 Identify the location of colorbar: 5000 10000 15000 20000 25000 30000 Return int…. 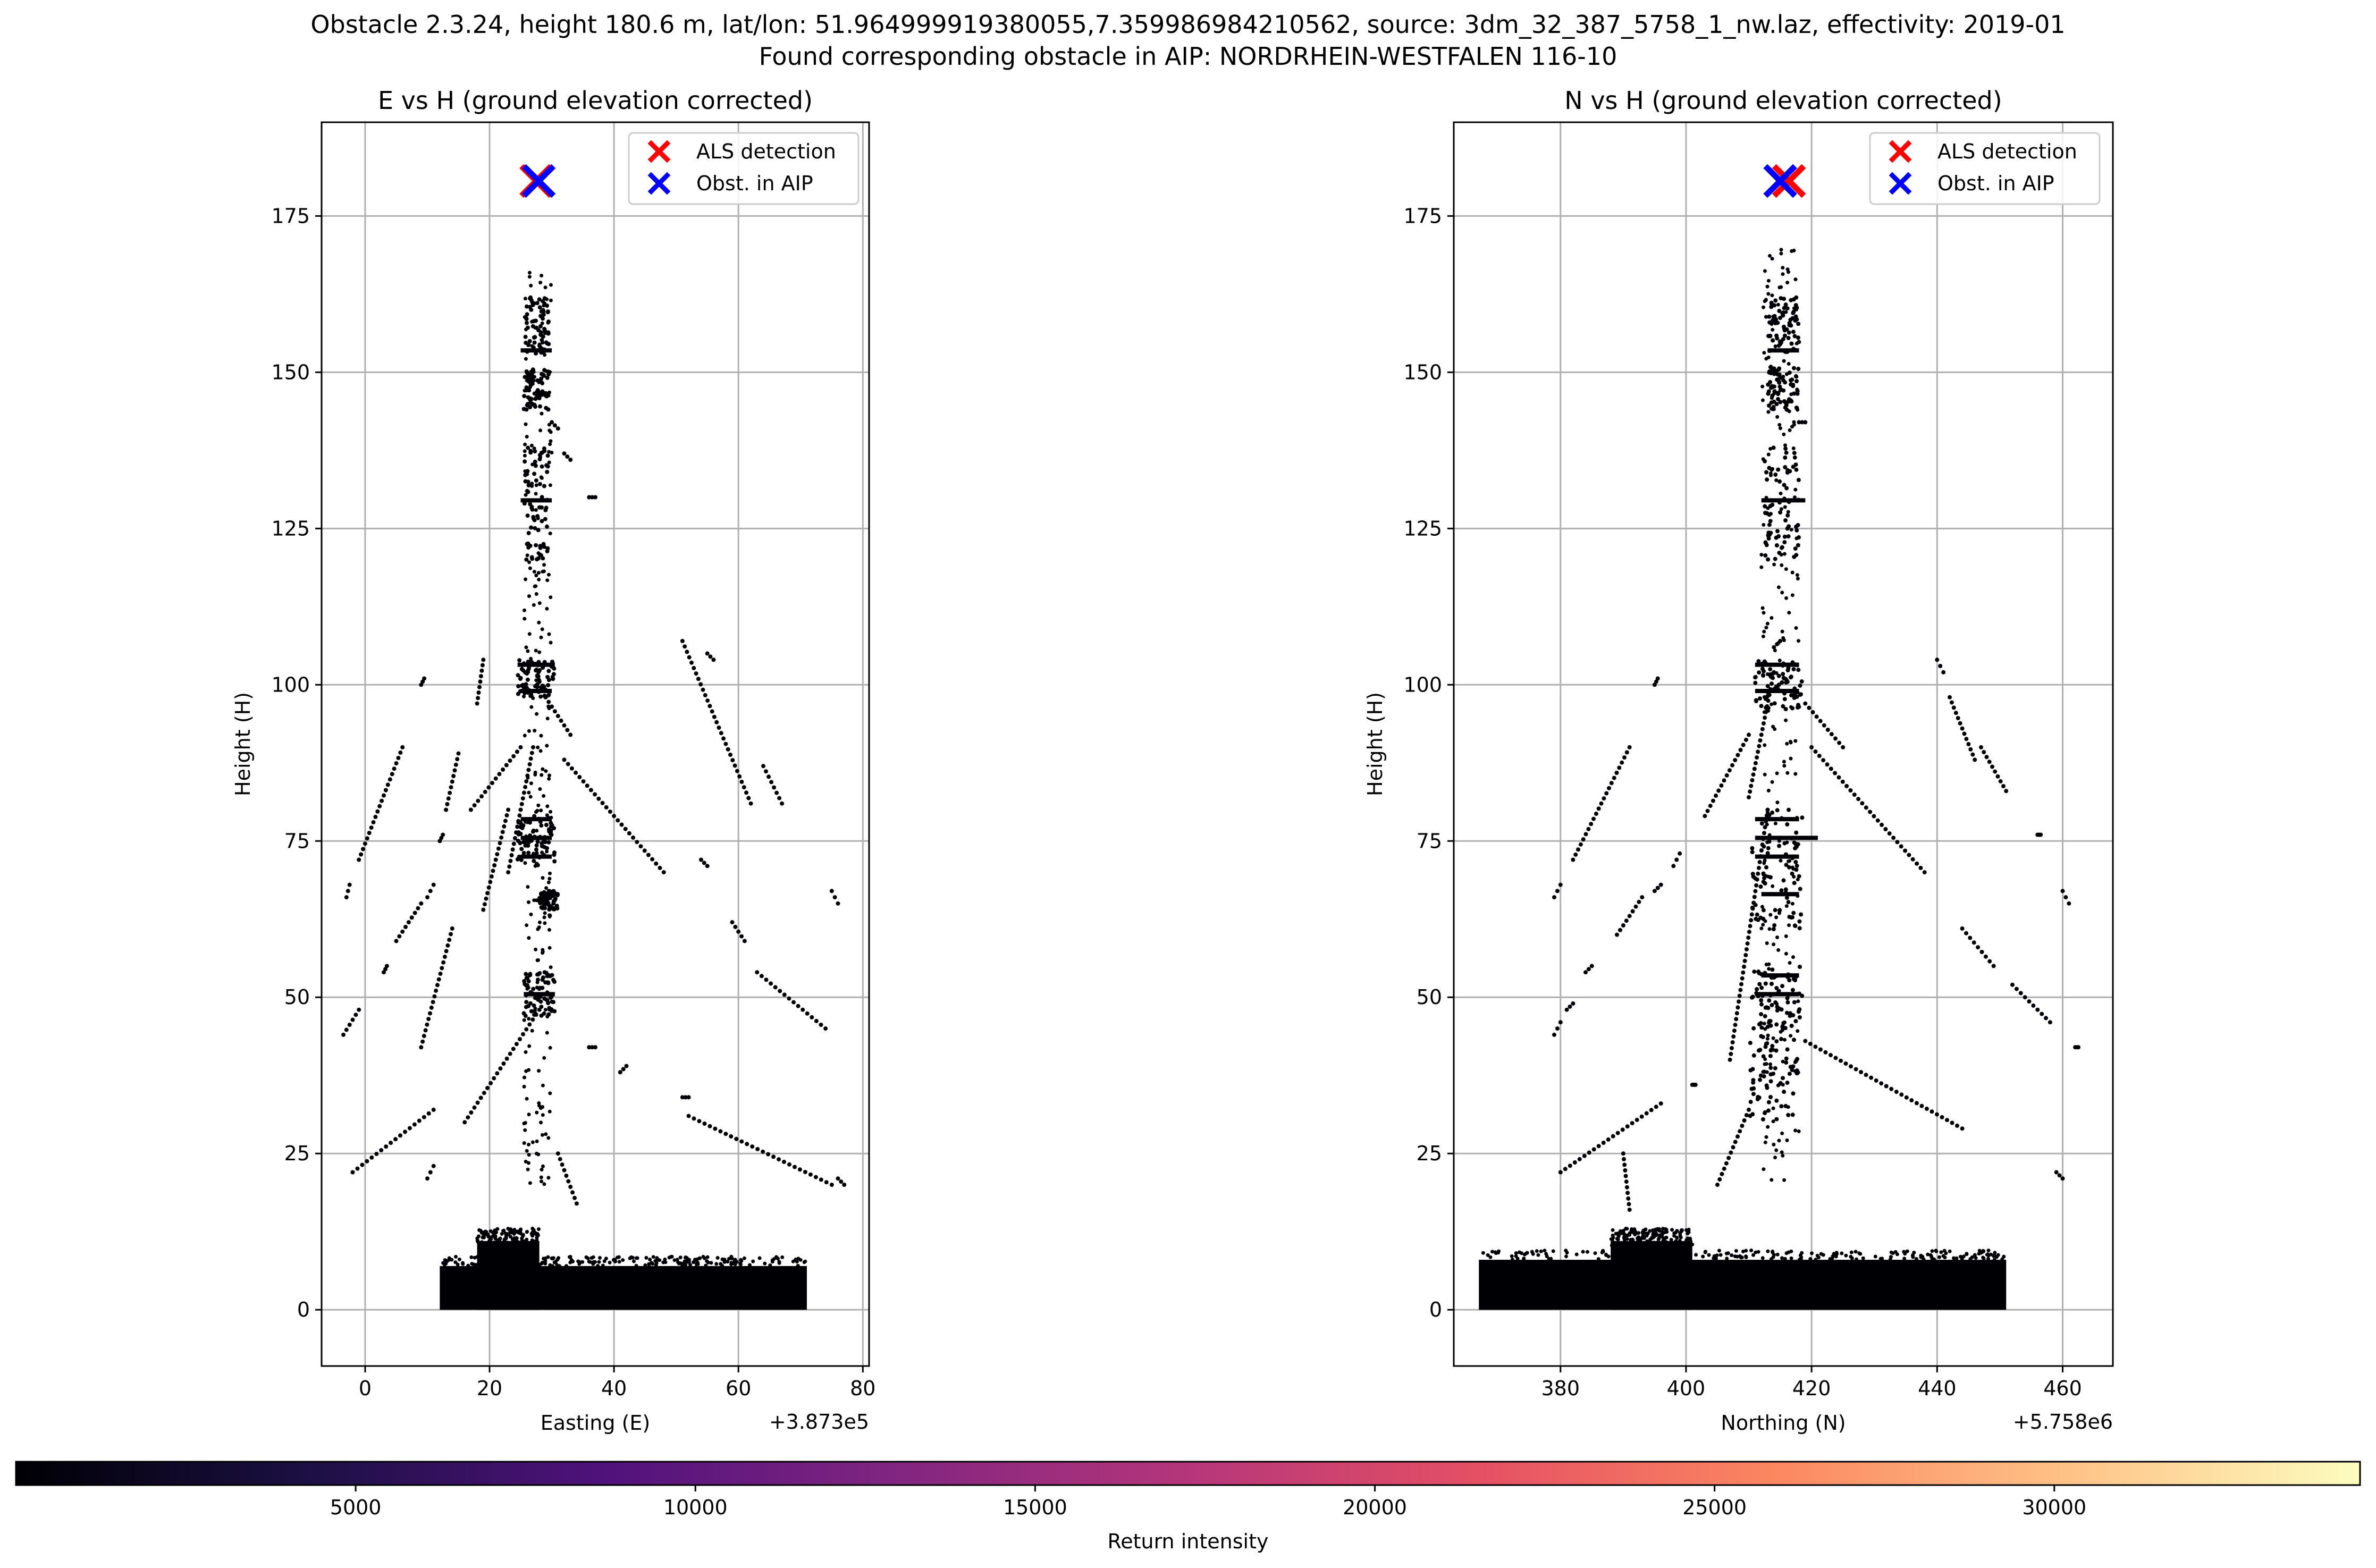
(1188, 1507).